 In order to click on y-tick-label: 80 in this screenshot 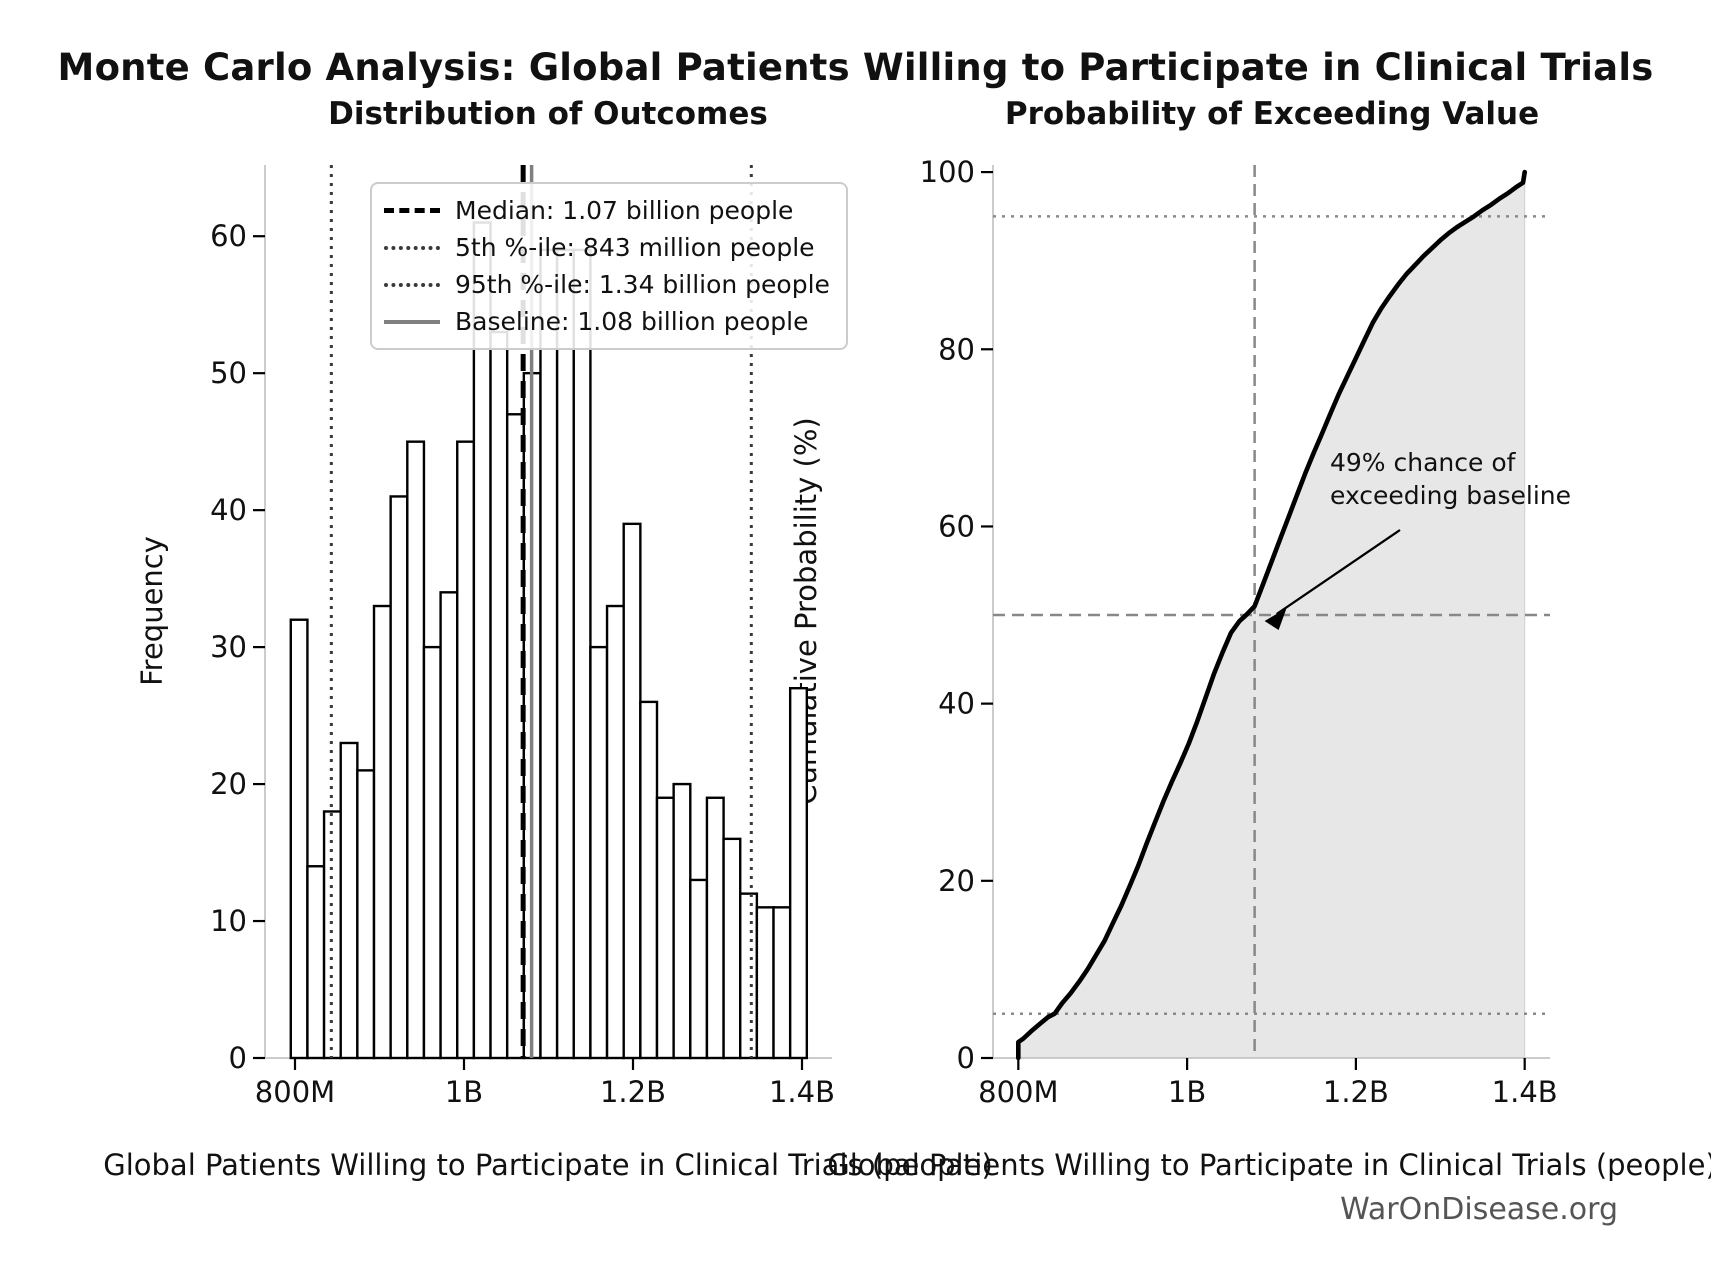, I will do `click(956, 349)`.